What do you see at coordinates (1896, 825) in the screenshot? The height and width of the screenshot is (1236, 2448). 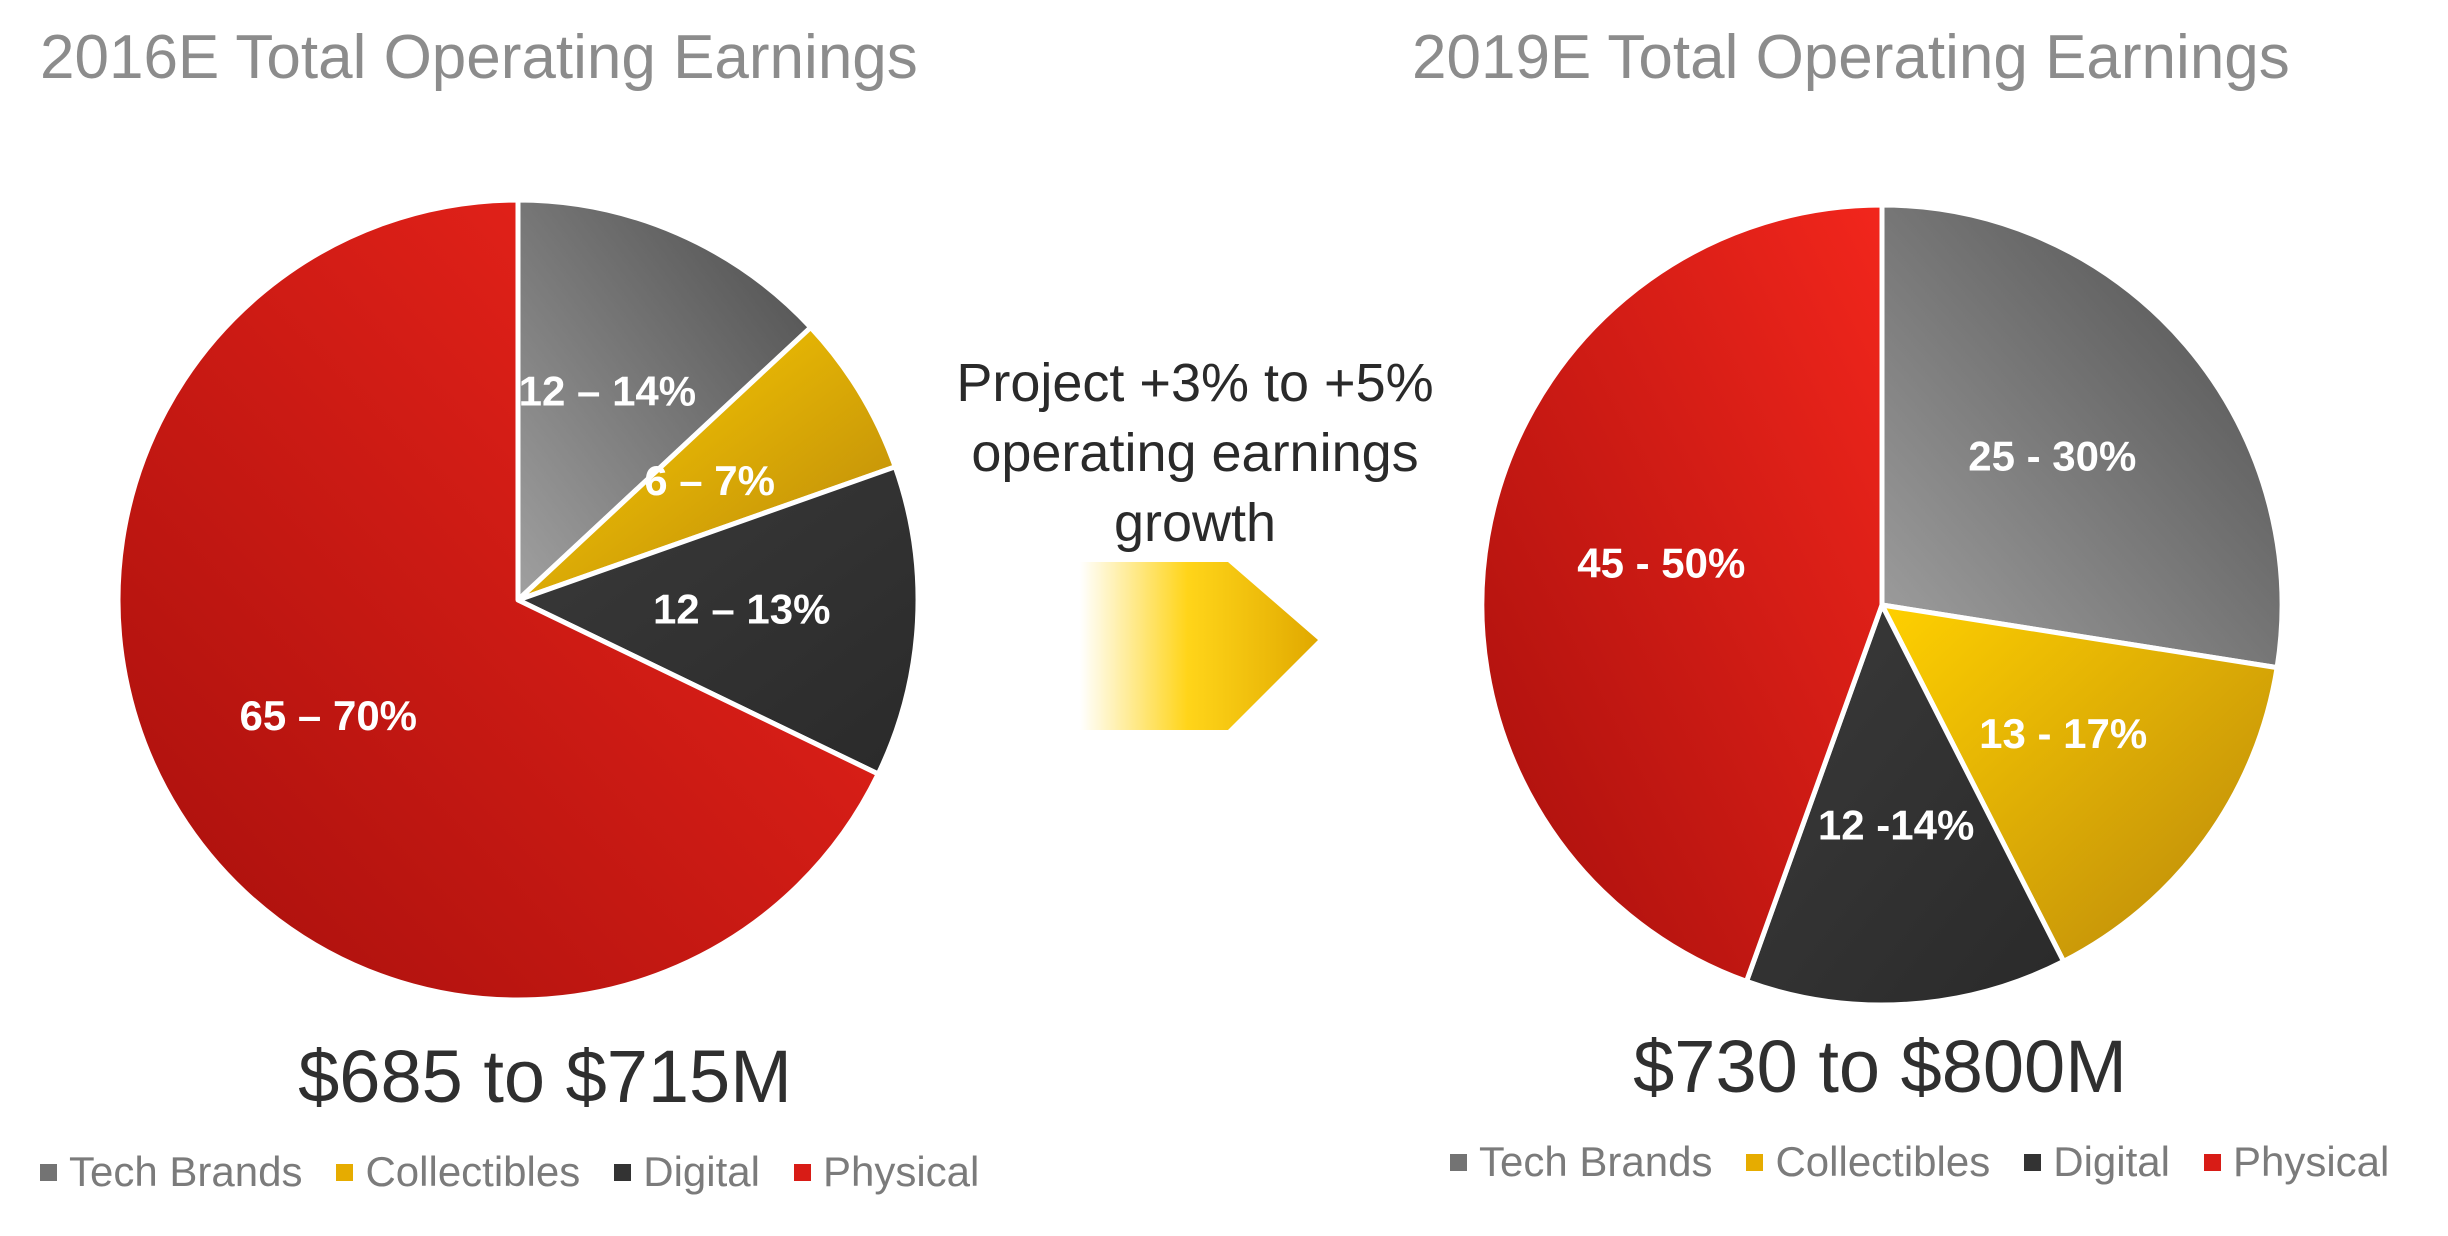 I see `slice-label-digital: 12 -14%` at bounding box center [1896, 825].